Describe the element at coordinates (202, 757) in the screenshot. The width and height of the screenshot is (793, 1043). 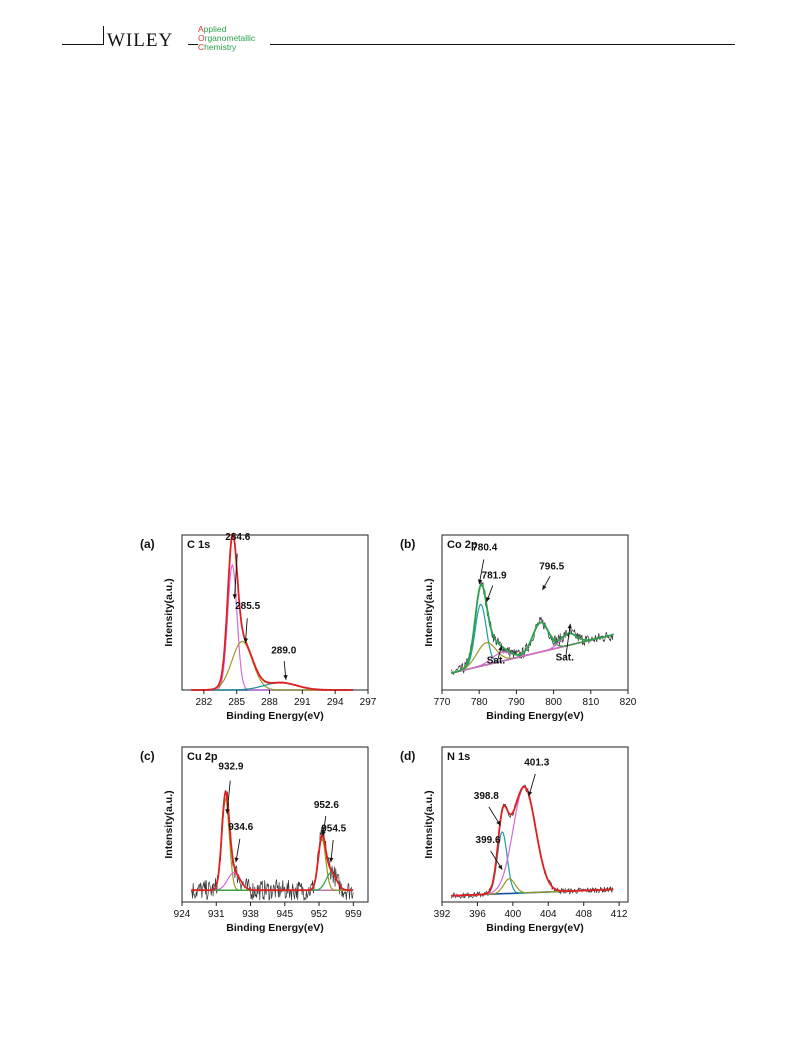
I see `panel-title: Cu 2p` at that location.